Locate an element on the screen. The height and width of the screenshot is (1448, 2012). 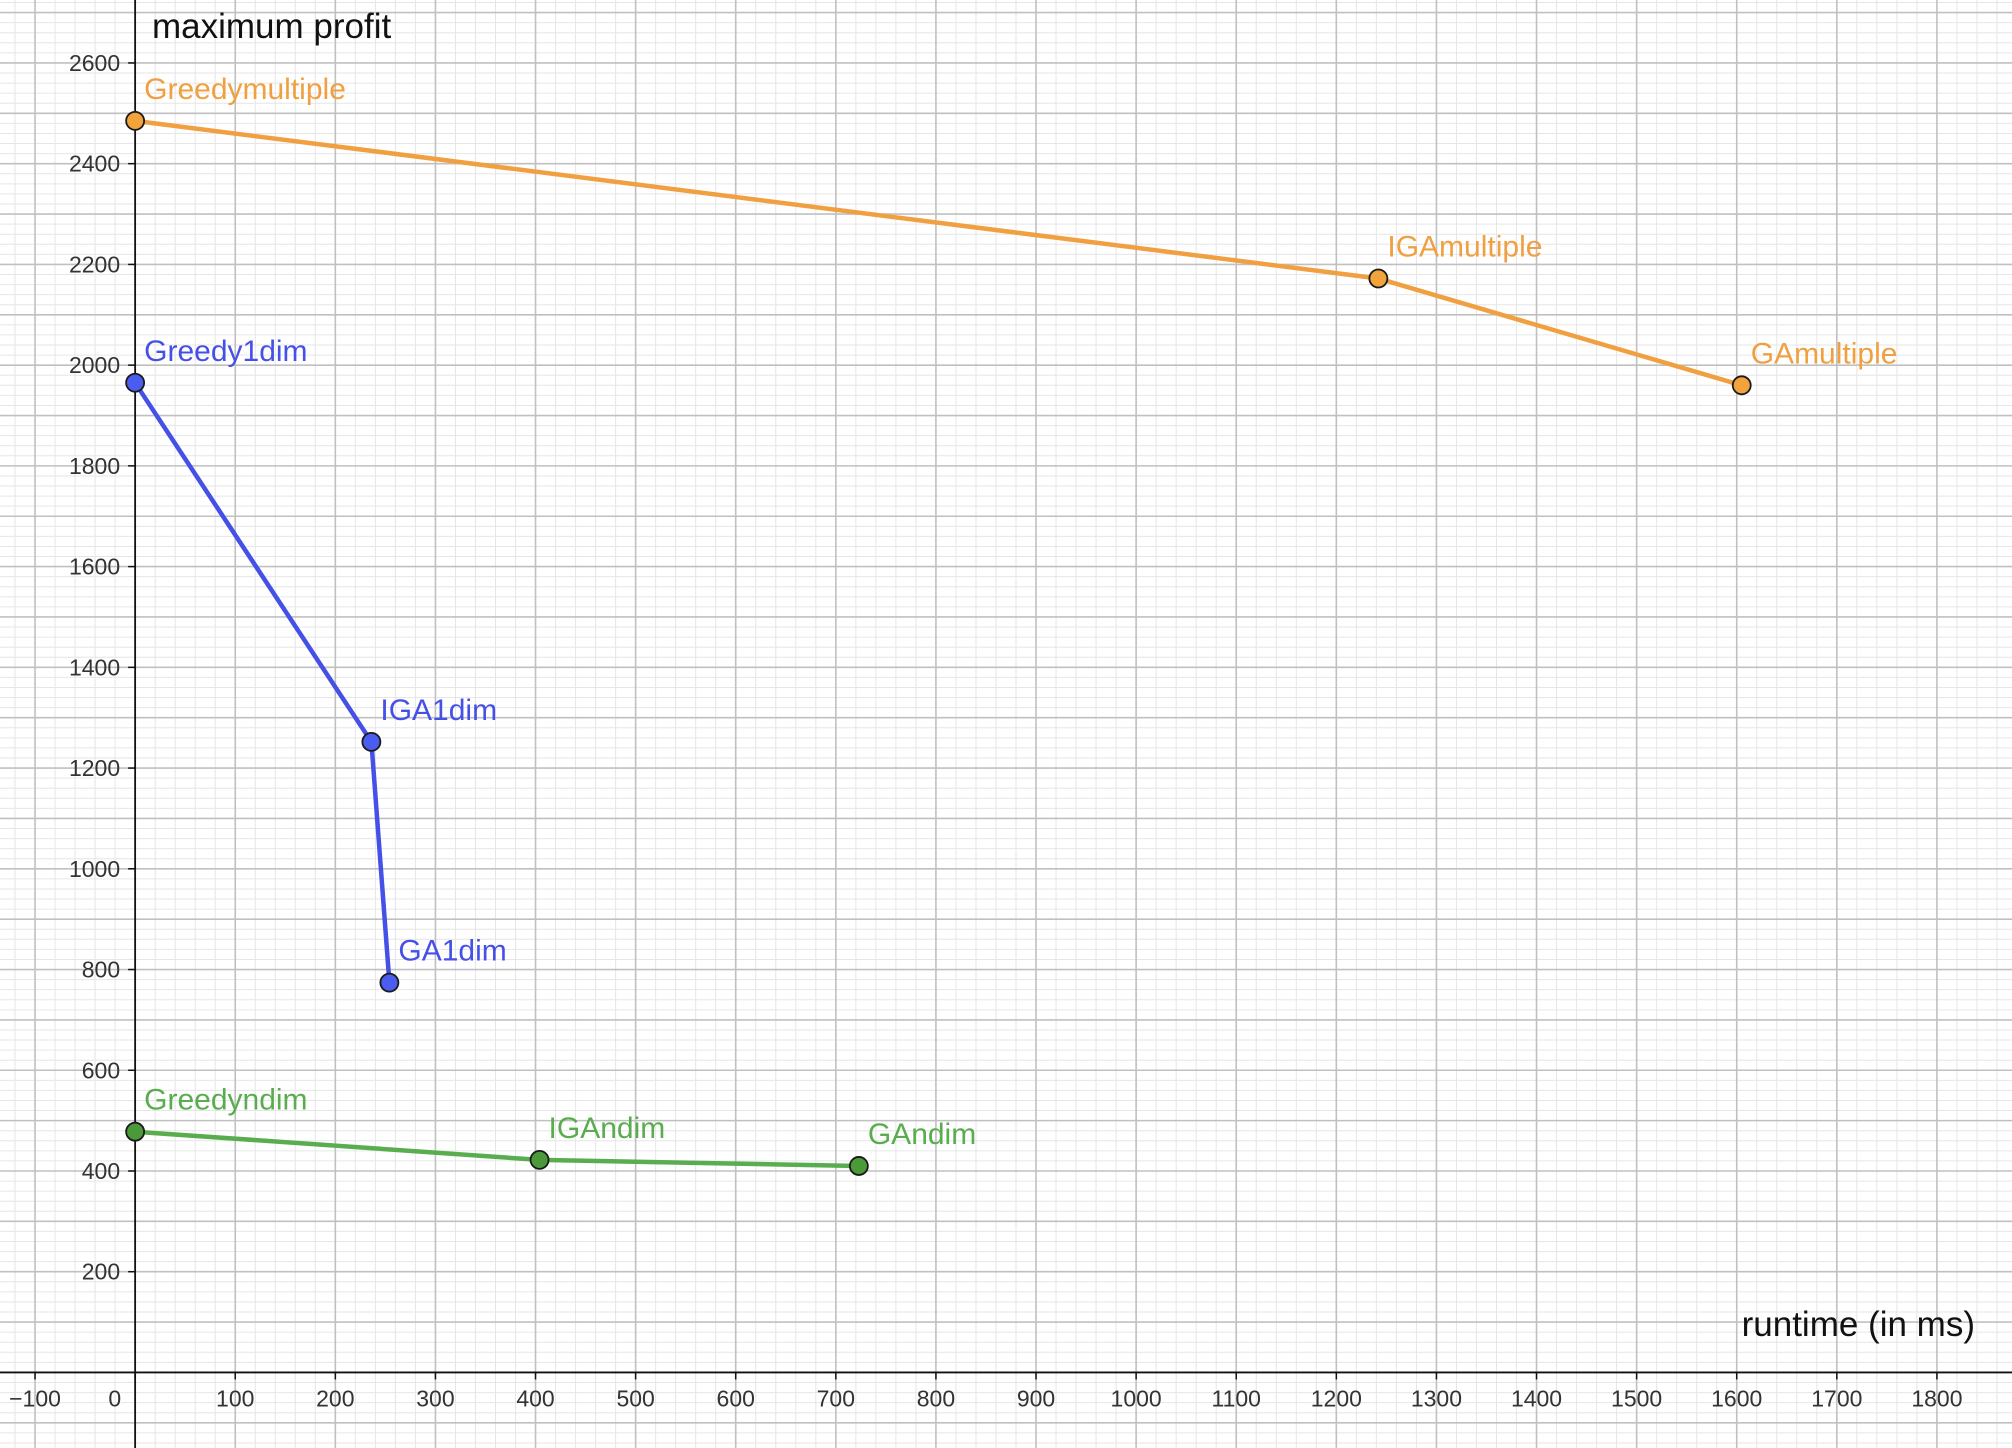
y-tick-label: 1000 is located at coordinates (94, 869).